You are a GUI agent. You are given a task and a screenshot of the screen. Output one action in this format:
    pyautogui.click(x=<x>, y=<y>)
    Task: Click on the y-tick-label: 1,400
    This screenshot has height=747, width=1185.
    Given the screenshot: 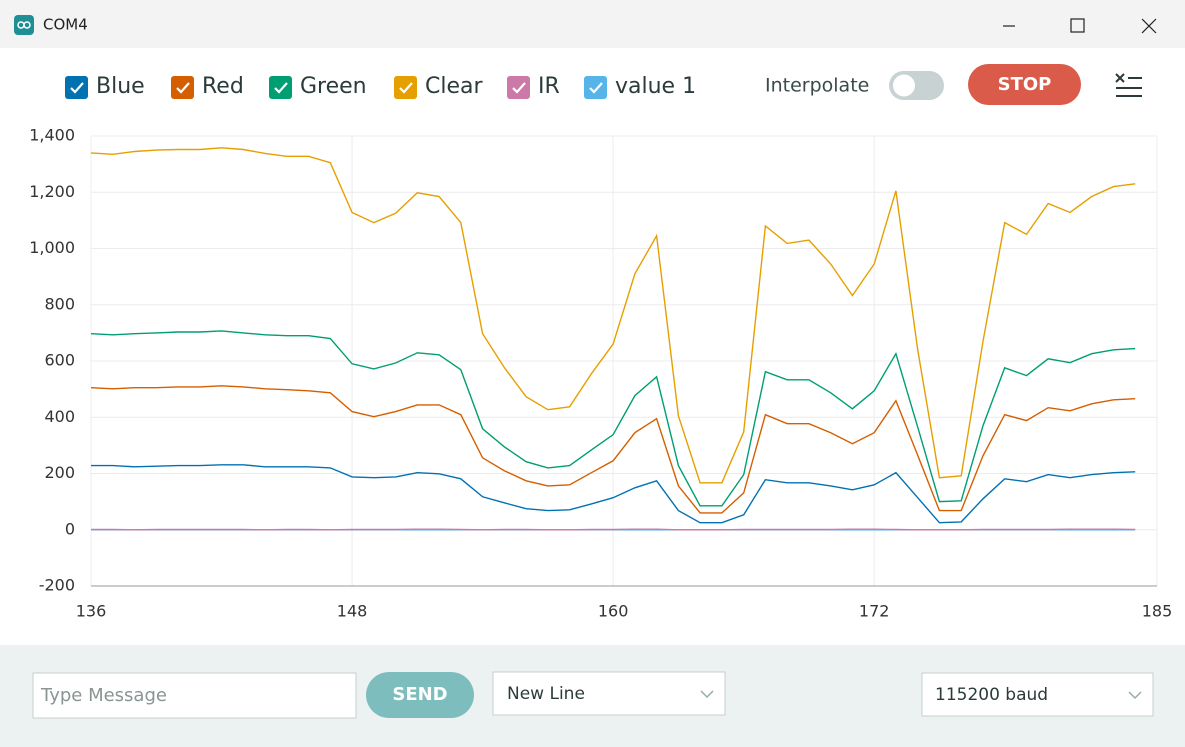 What is the action you would take?
    pyautogui.click(x=52, y=135)
    